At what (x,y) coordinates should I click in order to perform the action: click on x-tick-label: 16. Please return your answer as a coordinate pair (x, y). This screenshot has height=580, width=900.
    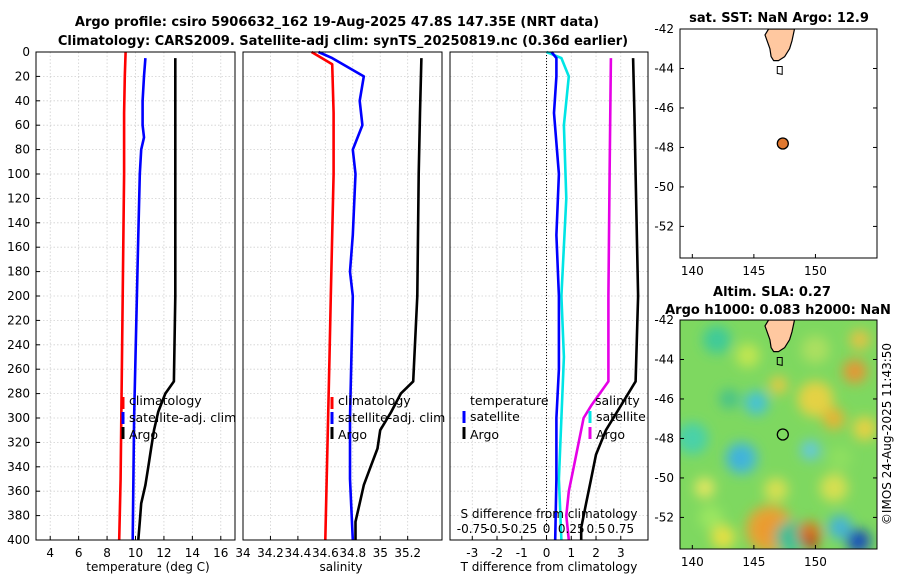
    Looking at the image, I should click on (220, 553).